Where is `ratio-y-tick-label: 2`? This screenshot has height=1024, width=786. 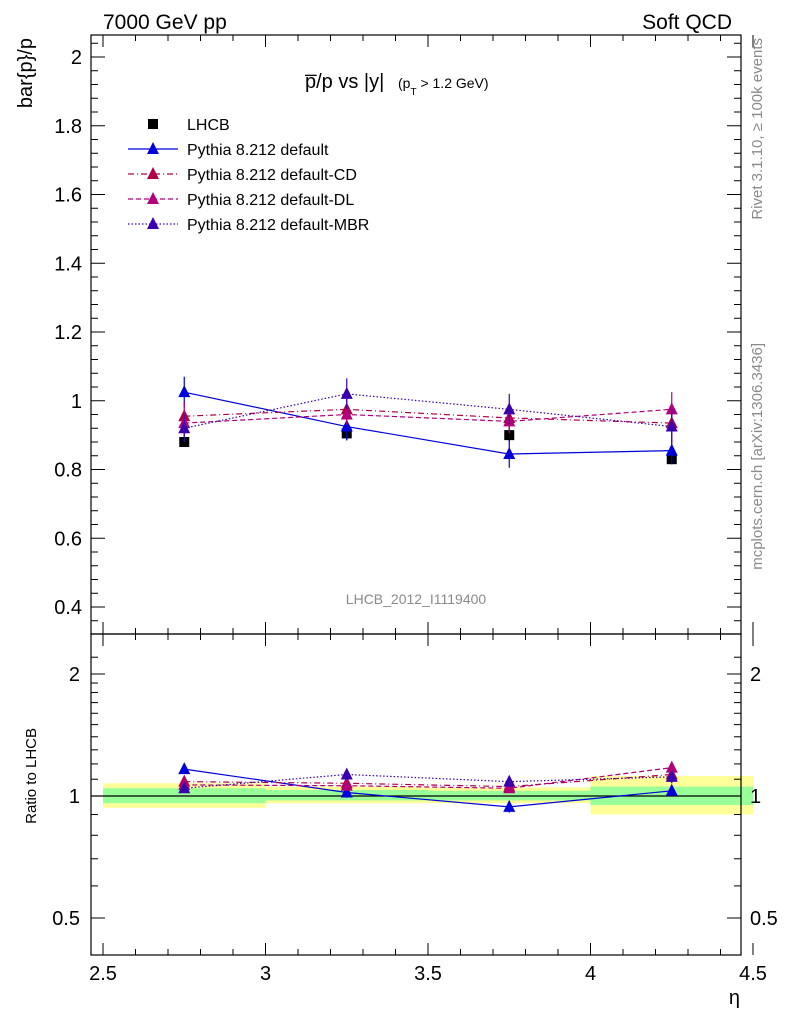
ratio-y-tick-label: 2 is located at coordinates (74, 675).